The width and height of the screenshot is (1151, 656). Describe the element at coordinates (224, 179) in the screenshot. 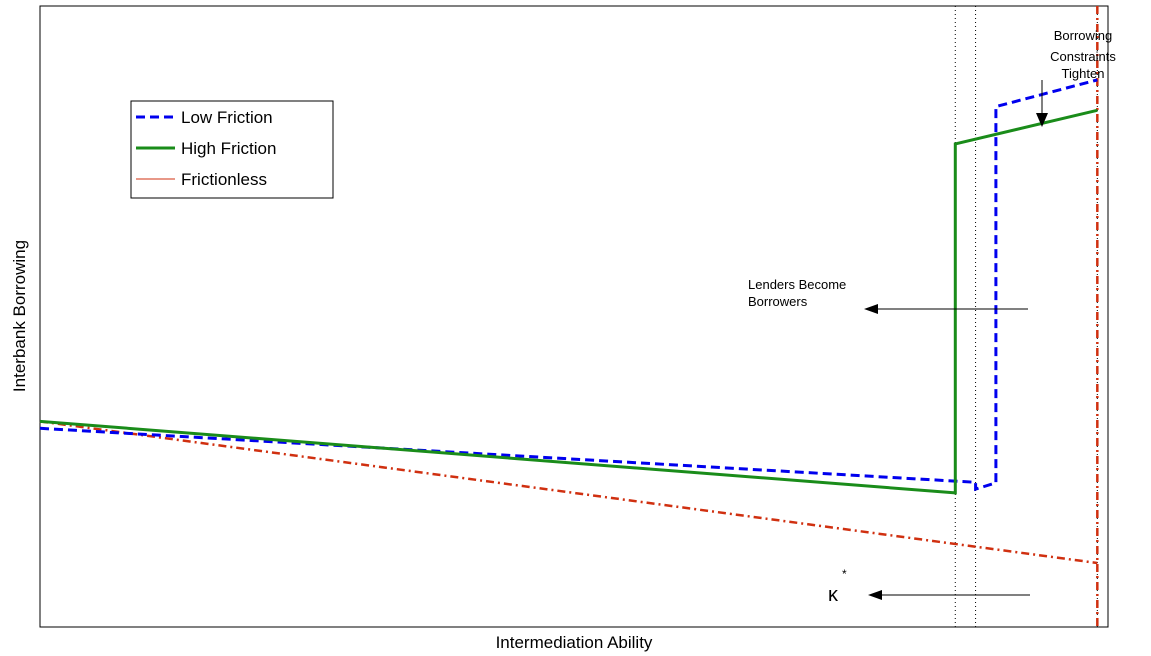

I see `legend-label-frictionless: Frictionless` at that location.